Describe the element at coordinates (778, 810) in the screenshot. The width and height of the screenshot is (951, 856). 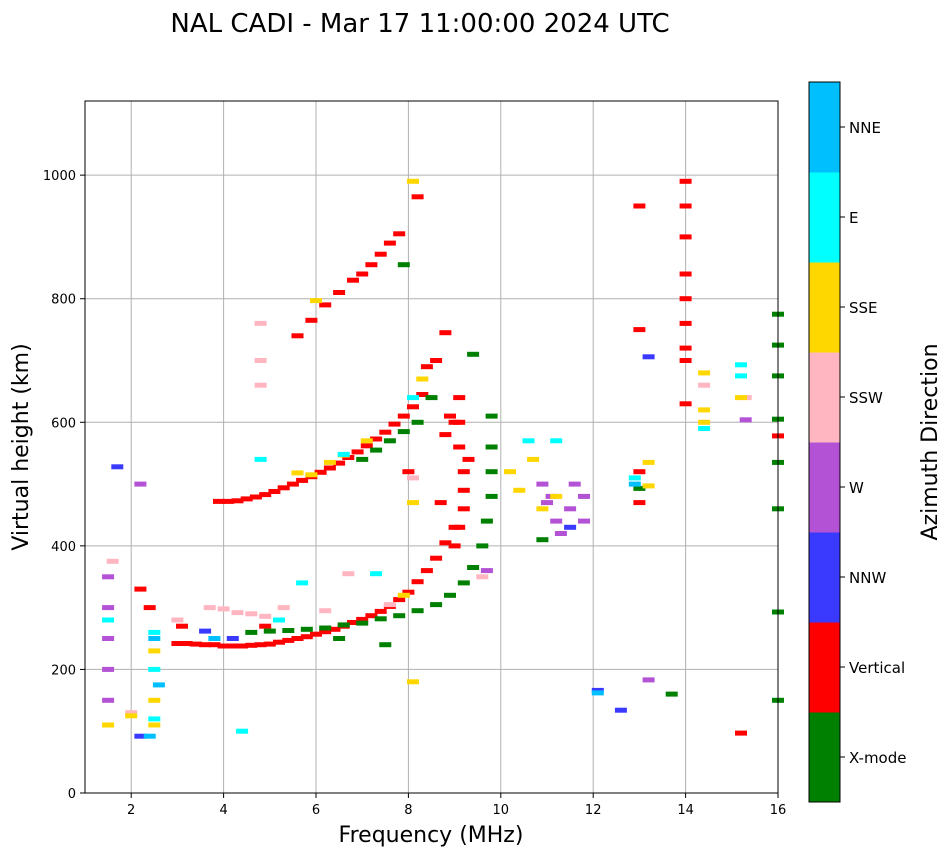
I see `x-tick-label: 16` at that location.